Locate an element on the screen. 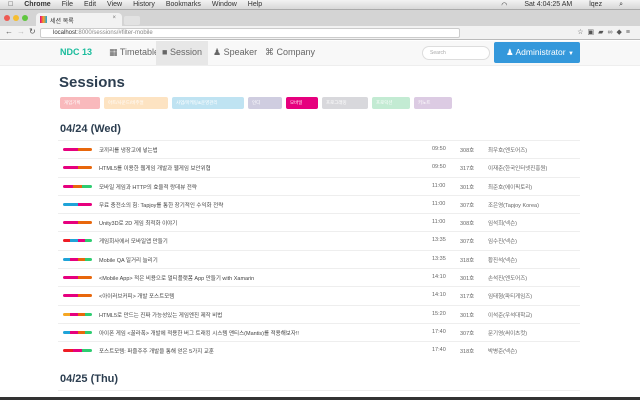 The height and width of the screenshot is (400, 640). spotlight-icon: ⌕ is located at coordinates (621, 4).